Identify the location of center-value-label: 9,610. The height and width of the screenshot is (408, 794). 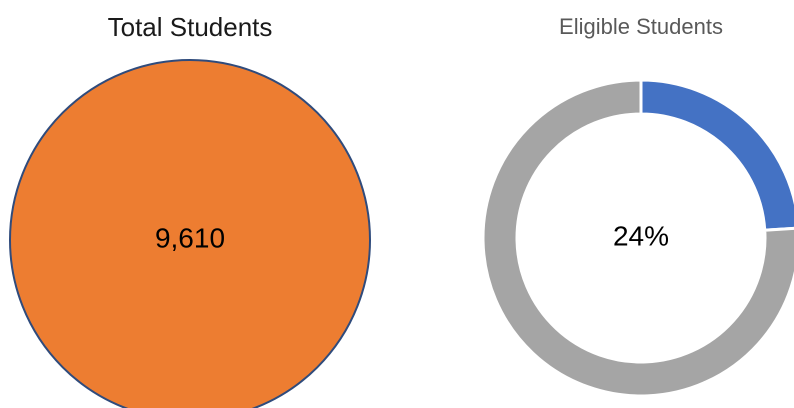
(190, 237).